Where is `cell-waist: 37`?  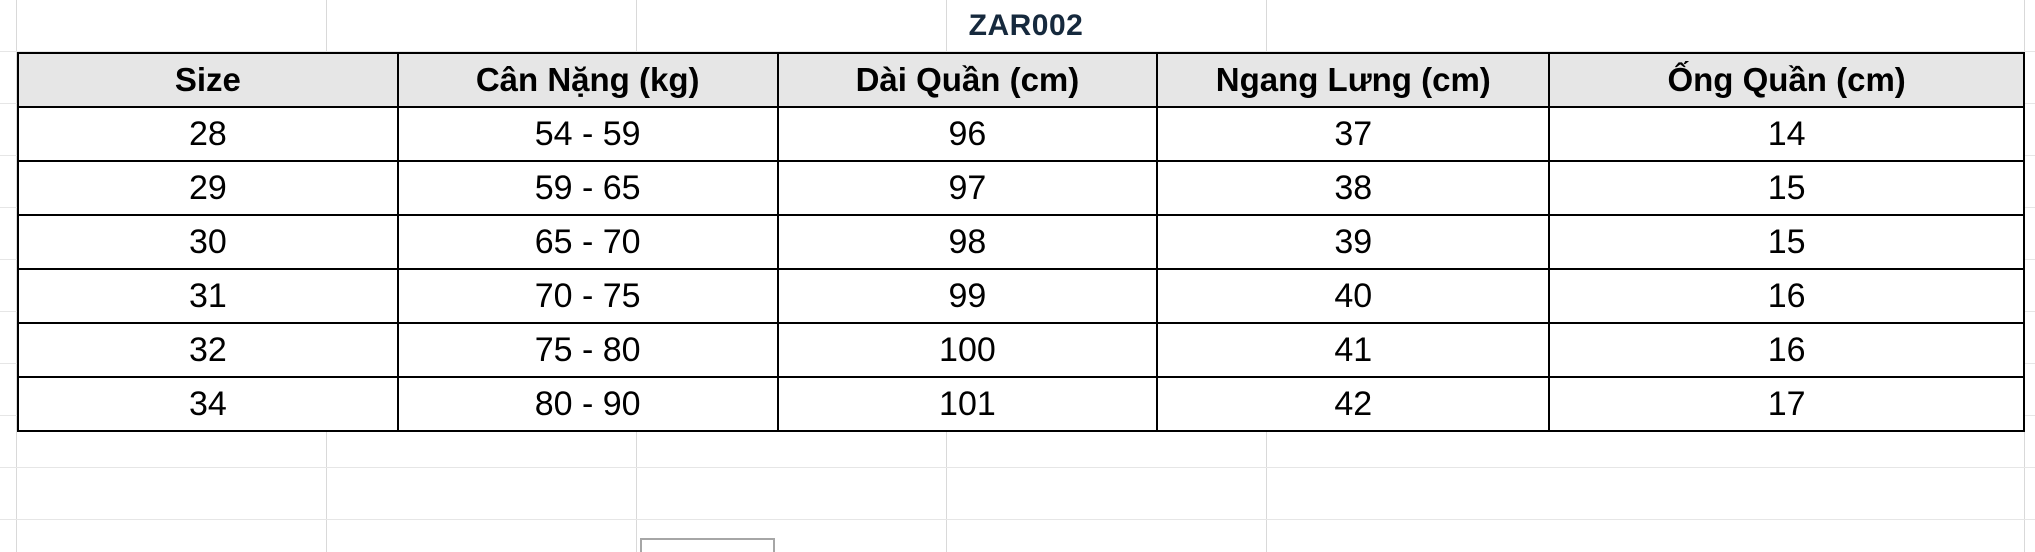
cell-waist: 37 is located at coordinates (1353, 134).